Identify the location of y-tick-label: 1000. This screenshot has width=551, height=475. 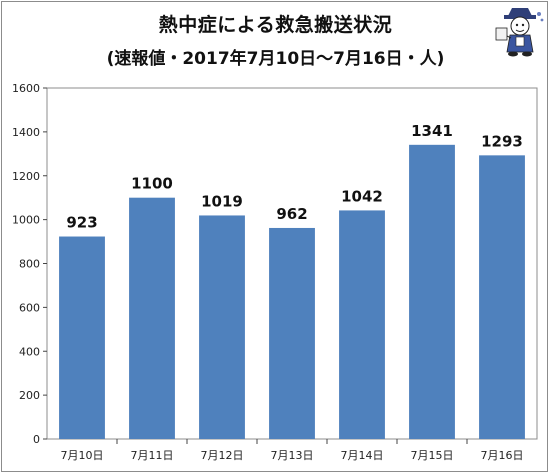
(26, 220).